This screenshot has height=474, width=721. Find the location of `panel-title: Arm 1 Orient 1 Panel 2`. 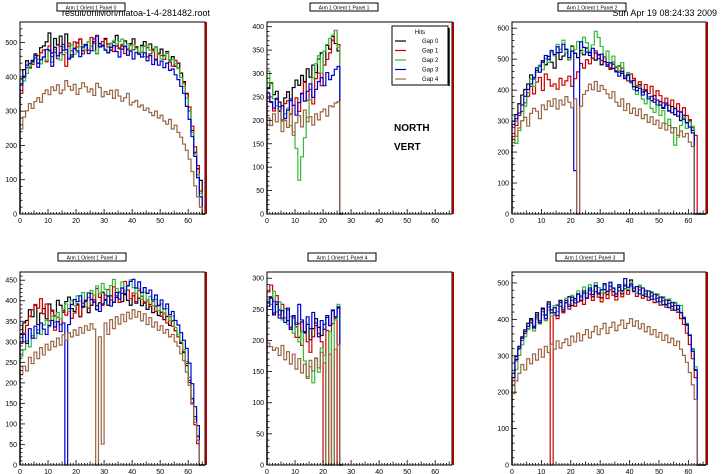

panel-title: Arm 1 Orient 1 Panel 2 is located at coordinates (592, 9).